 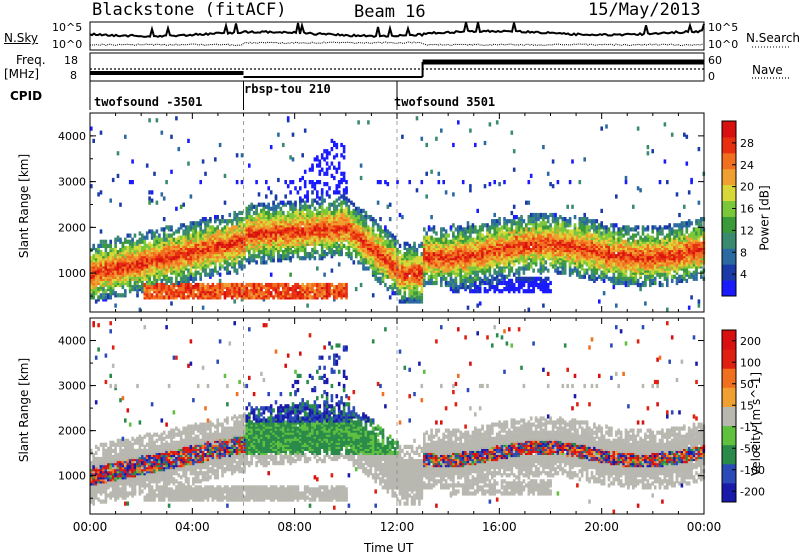 I want to click on noise-search-trace, so click(x=397, y=44).